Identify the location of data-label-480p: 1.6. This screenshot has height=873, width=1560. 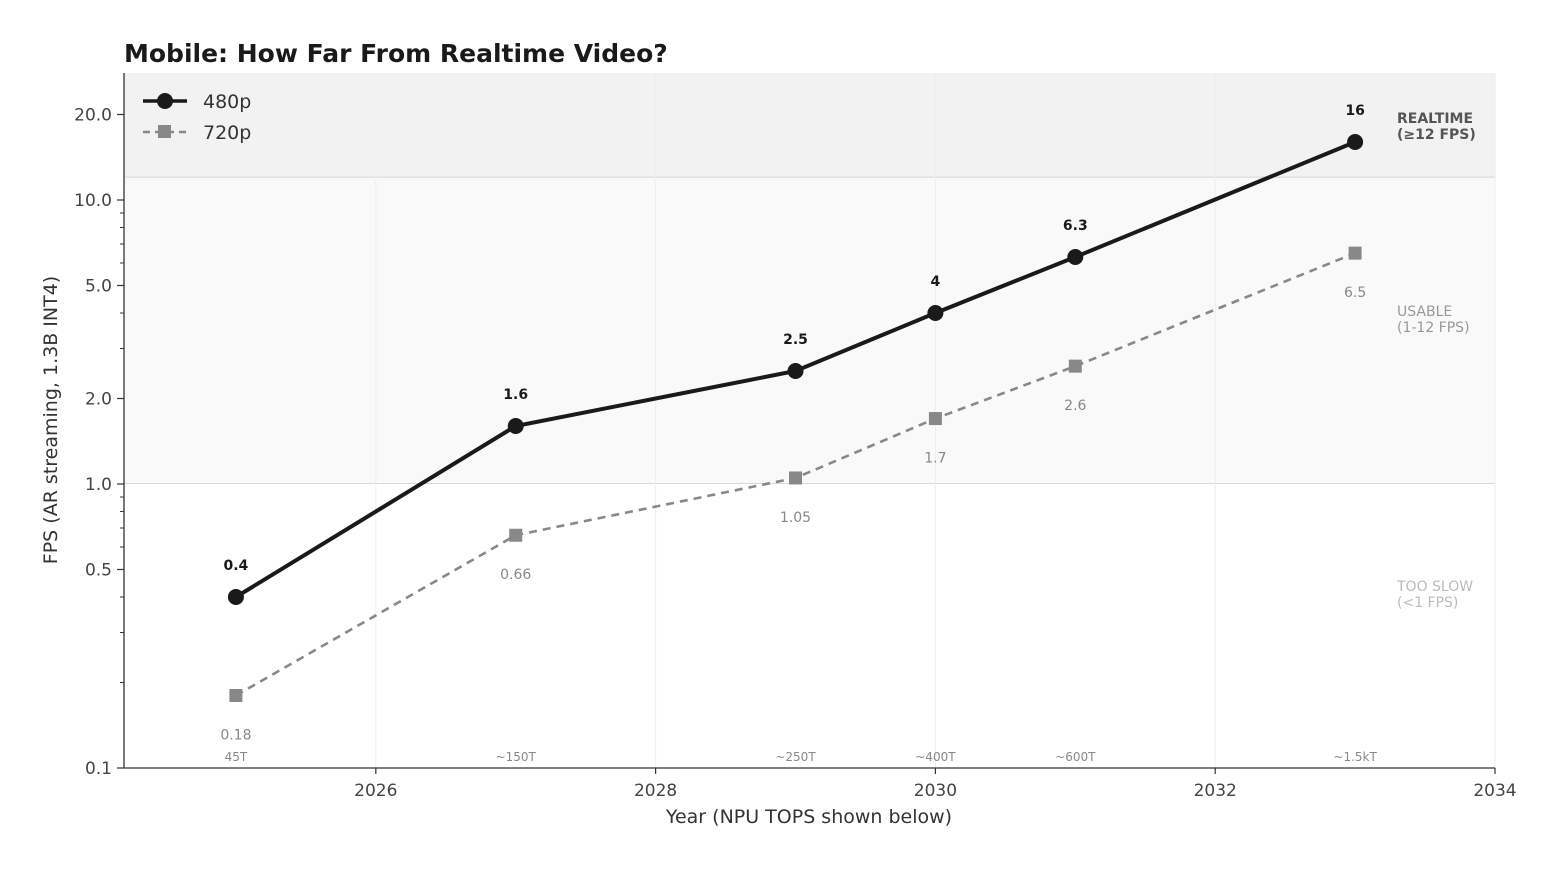
(515, 395).